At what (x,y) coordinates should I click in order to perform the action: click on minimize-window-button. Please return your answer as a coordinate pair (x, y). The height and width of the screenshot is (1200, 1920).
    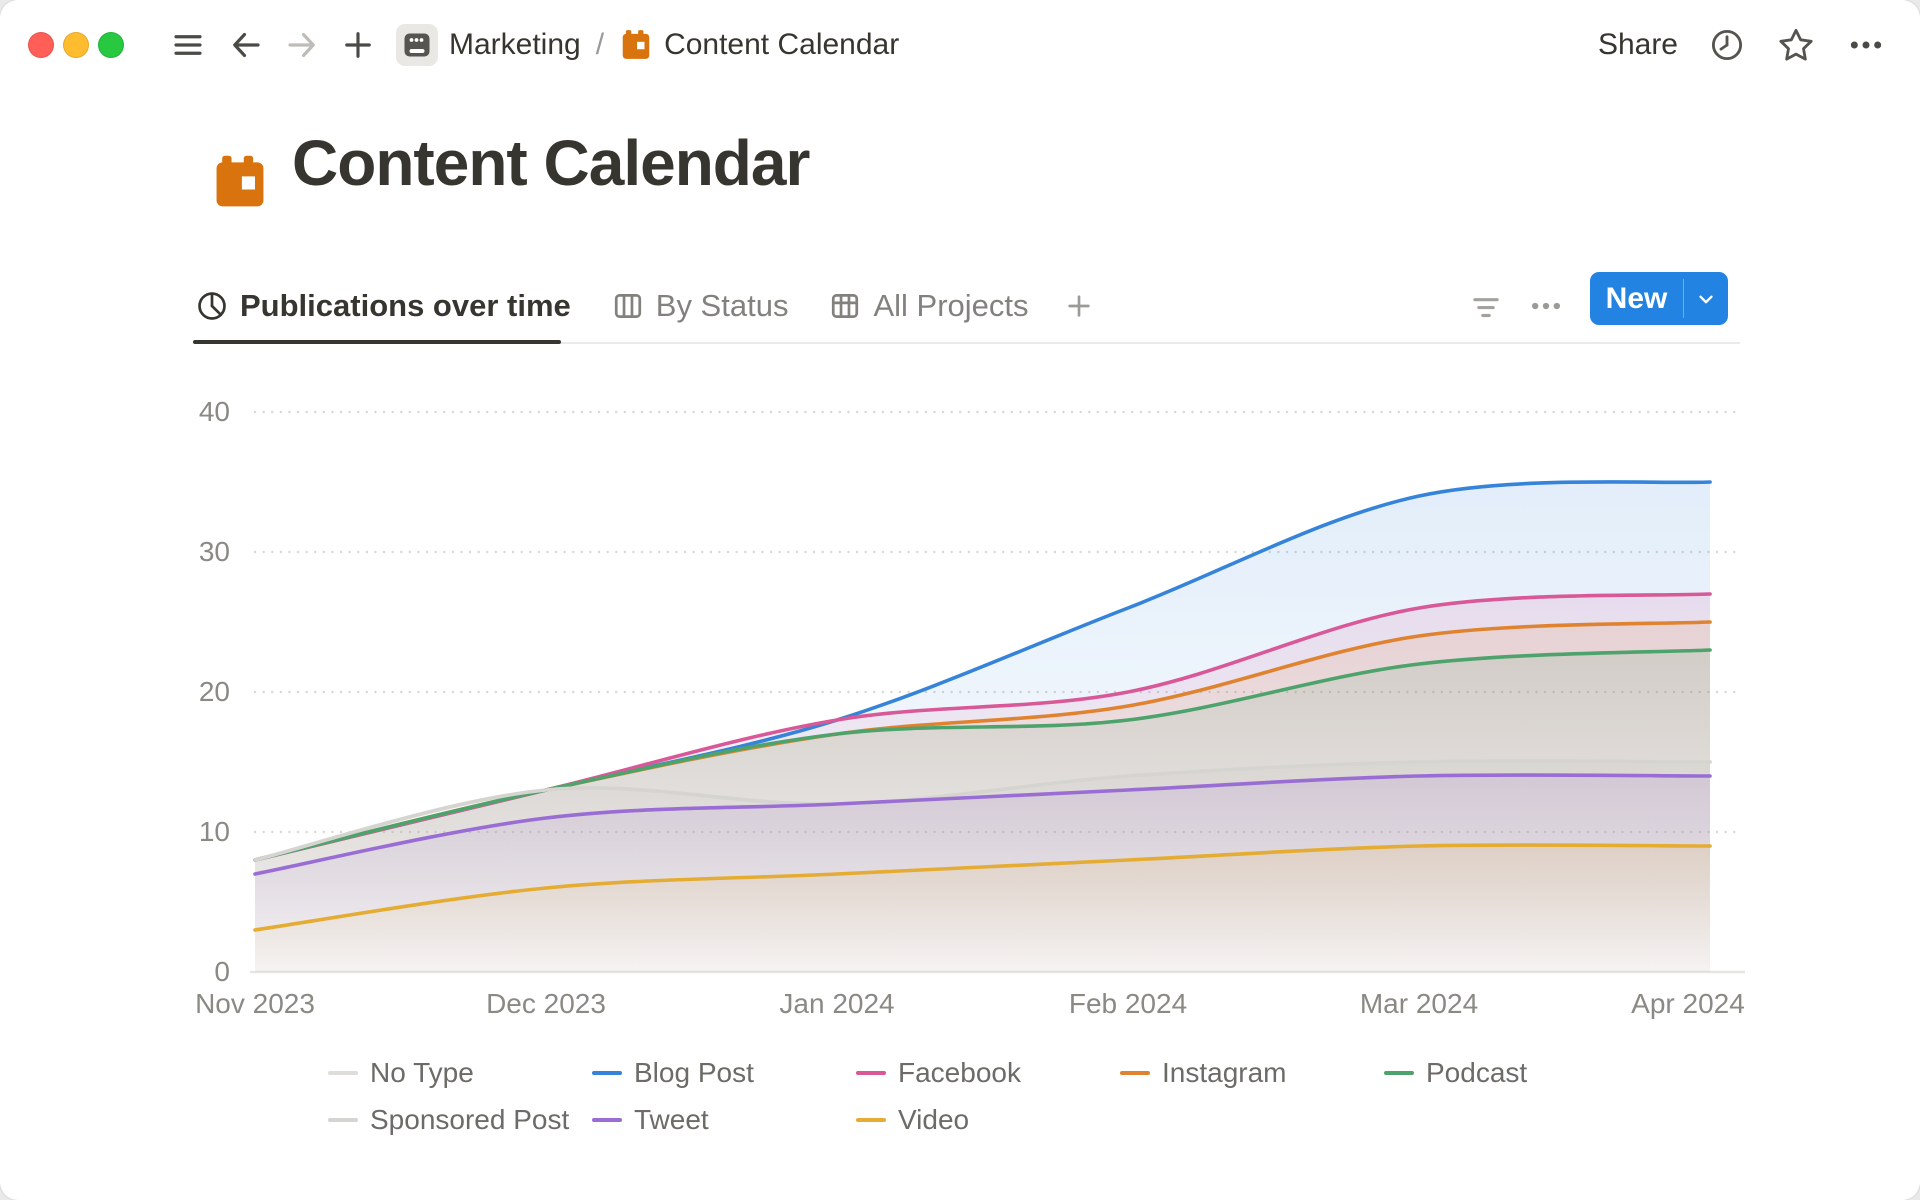
    Looking at the image, I should click on (76, 45).